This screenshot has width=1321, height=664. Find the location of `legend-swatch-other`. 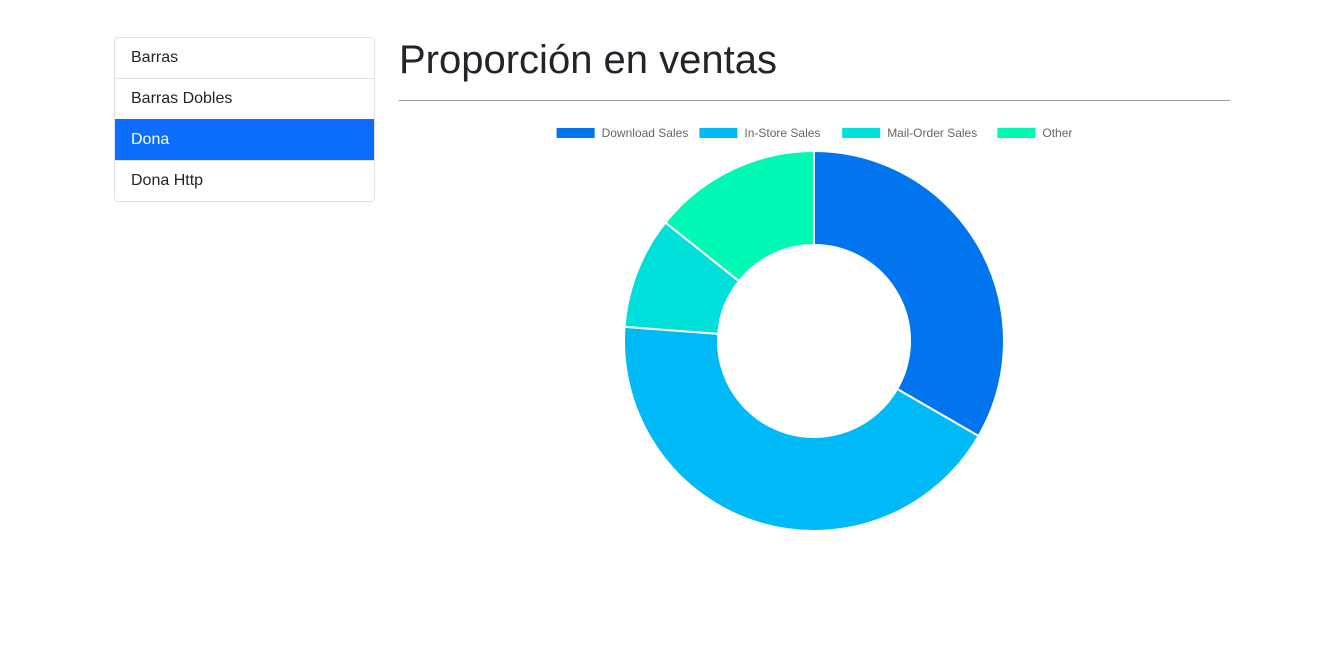

legend-swatch-other is located at coordinates (1016, 133).